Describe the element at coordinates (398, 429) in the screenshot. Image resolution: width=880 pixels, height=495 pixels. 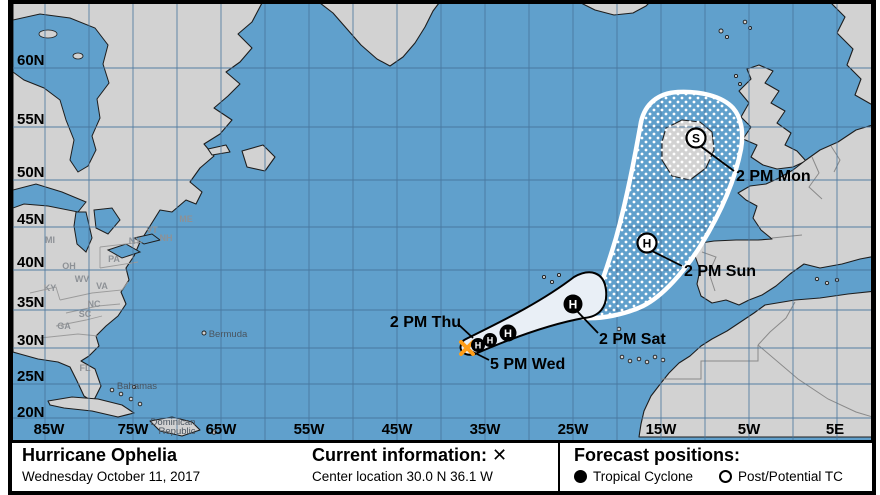
I see `lon-label-45w: 45W` at that location.